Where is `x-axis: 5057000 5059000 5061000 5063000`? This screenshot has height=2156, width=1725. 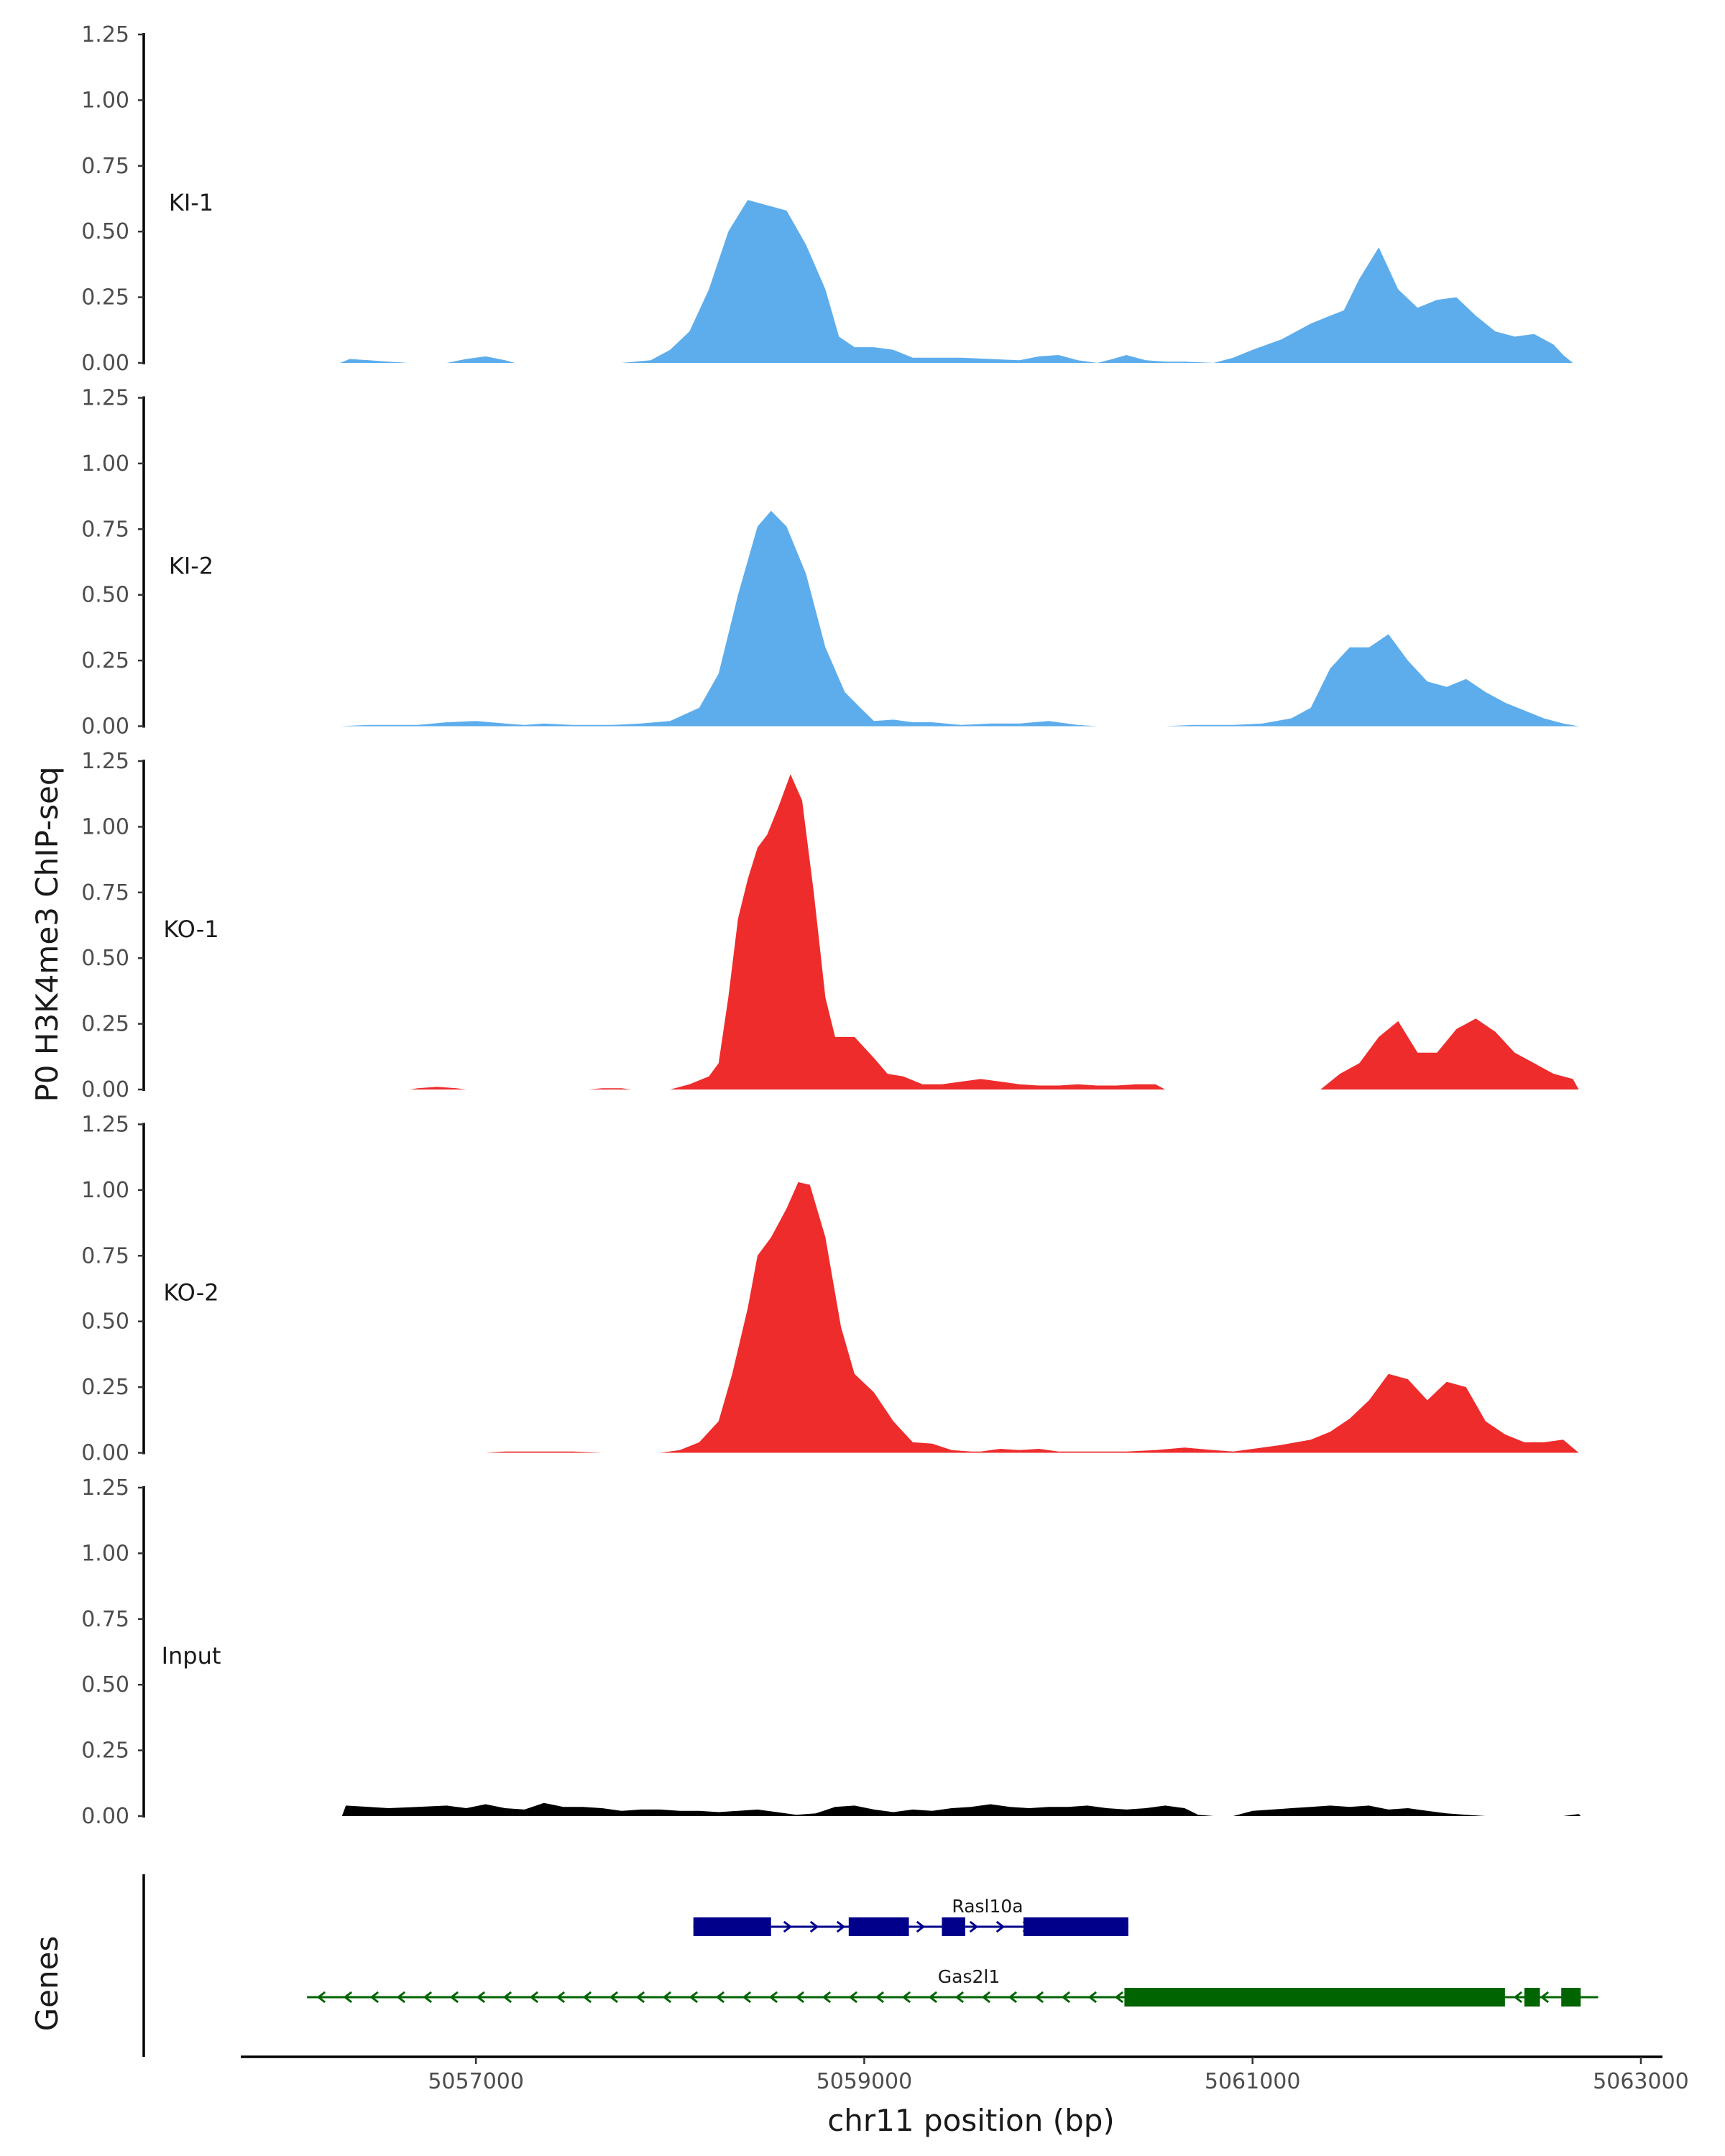 x-axis: 5057000 5059000 5061000 5063000 is located at coordinates (965, 2074).